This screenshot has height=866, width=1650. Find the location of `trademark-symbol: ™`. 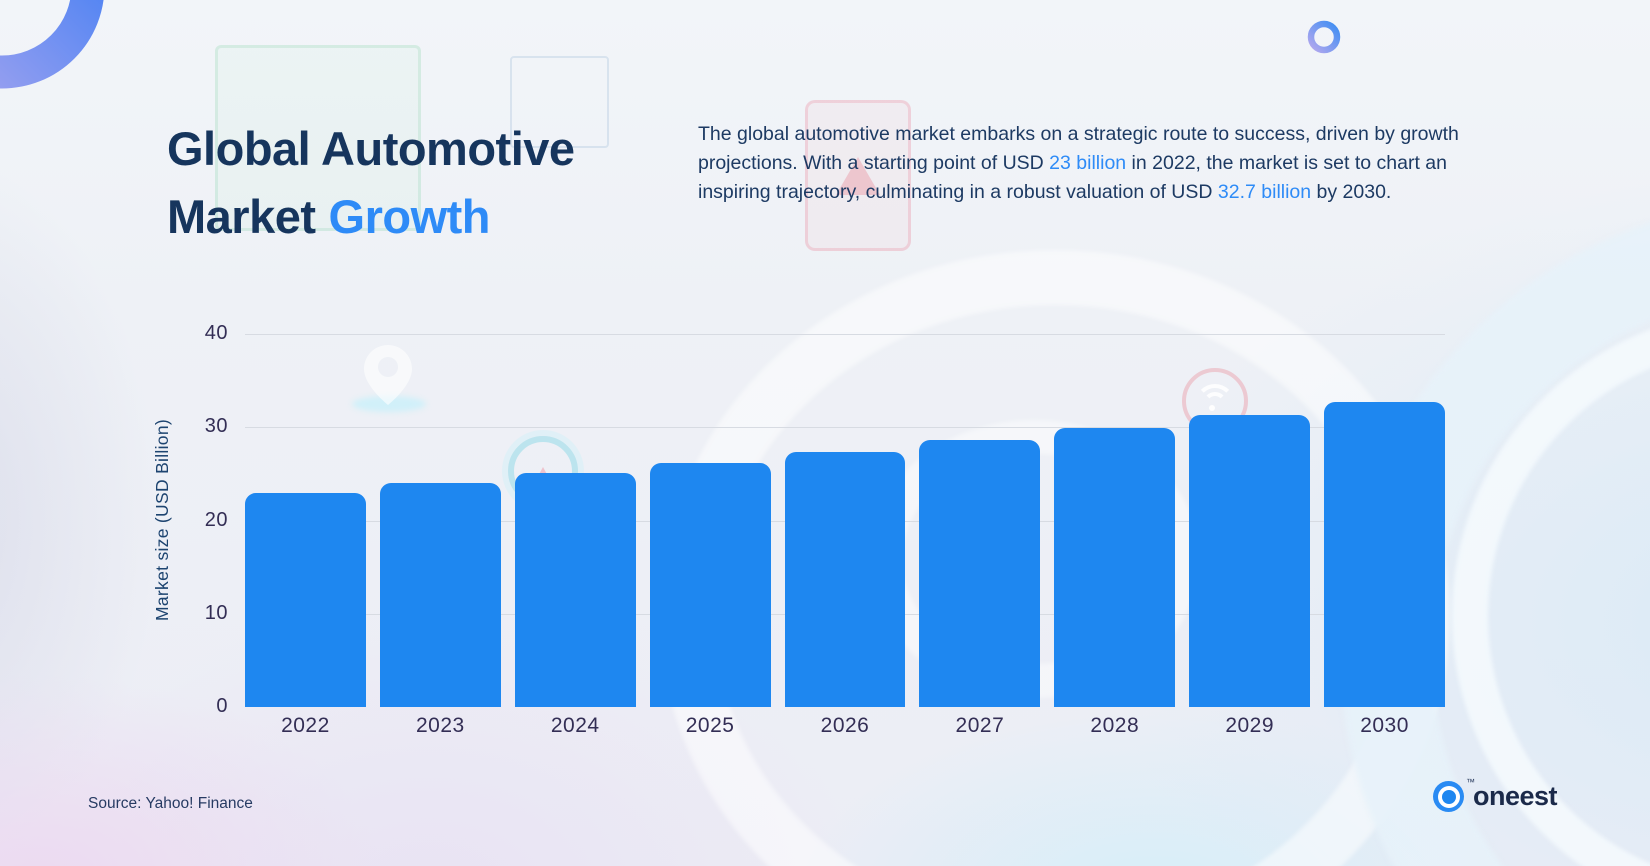

trademark-symbol: ™ is located at coordinates (1470, 782).